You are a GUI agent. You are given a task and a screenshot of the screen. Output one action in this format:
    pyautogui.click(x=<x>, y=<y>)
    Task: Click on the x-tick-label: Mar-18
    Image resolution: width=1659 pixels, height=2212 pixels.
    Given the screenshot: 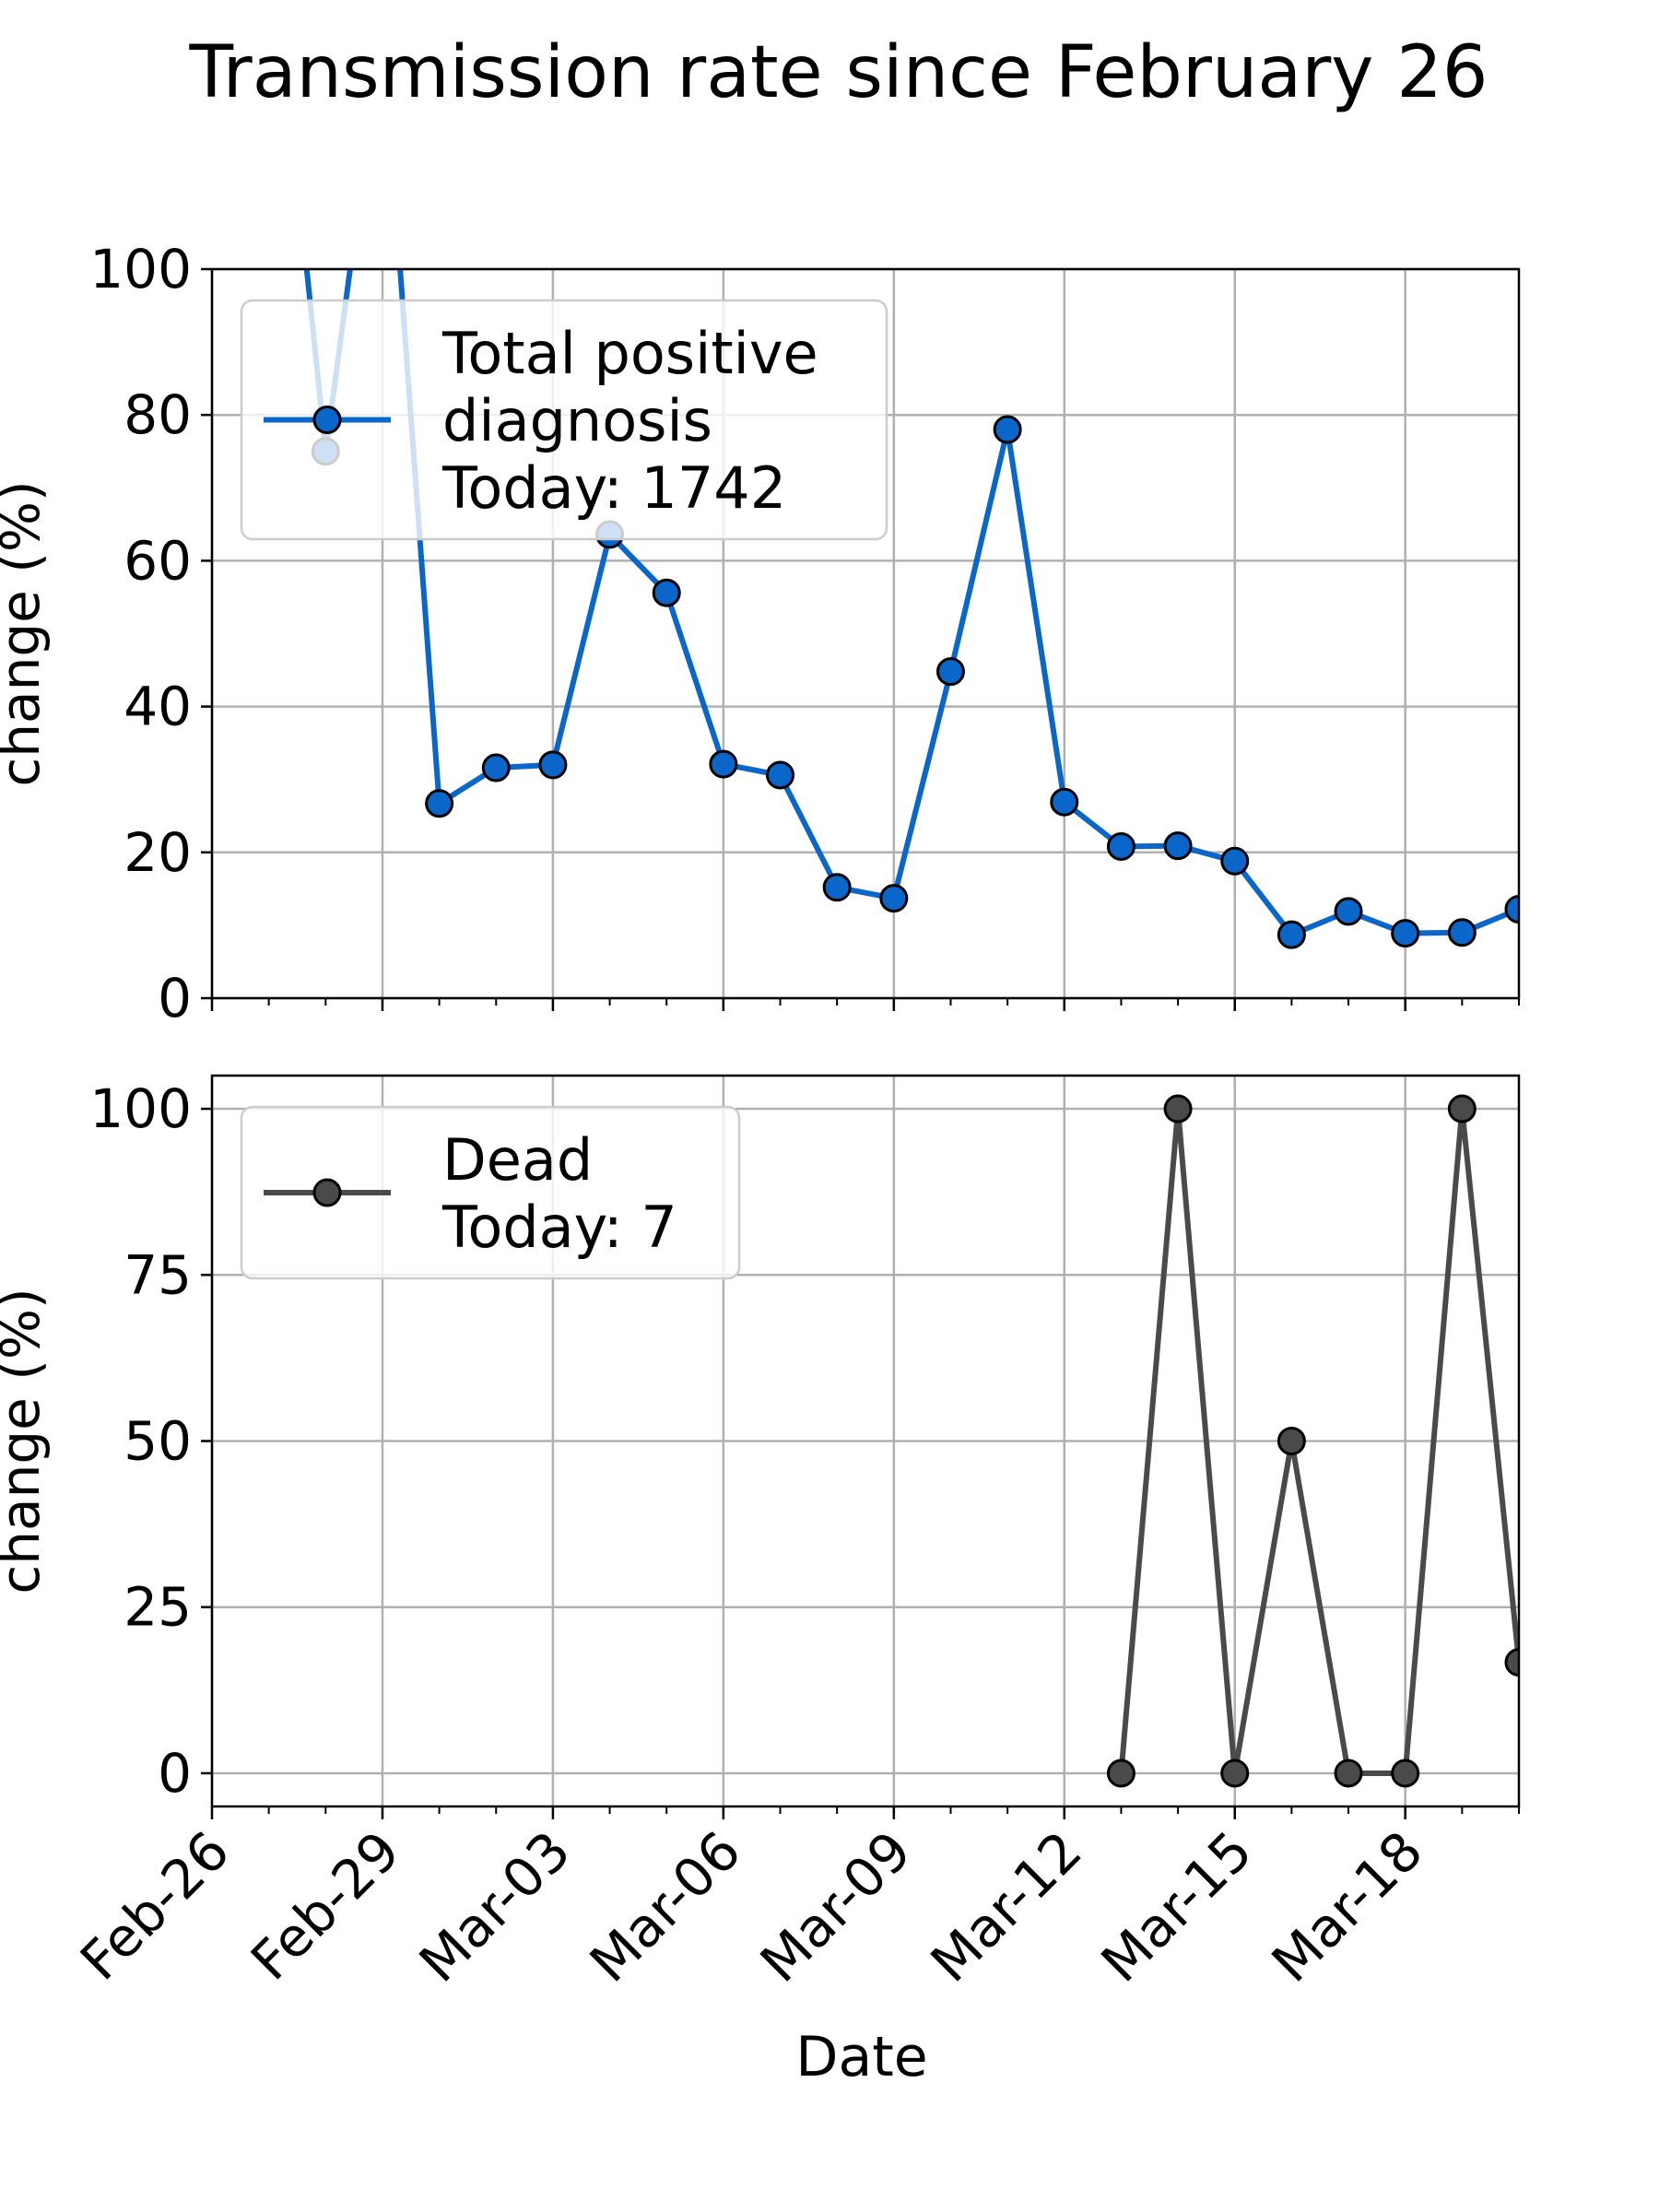 What is the action you would take?
    pyautogui.click(x=1347, y=1906)
    